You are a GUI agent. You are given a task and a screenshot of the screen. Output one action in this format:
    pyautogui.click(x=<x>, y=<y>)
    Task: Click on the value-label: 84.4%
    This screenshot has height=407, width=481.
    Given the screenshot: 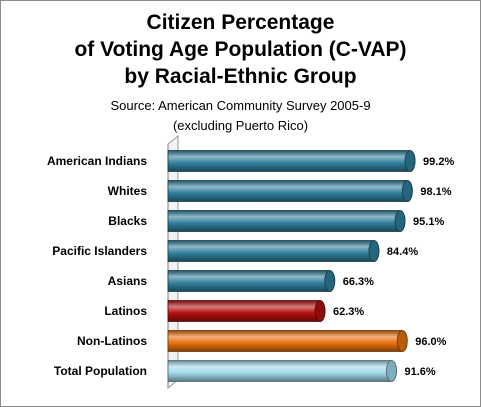 What is the action you would take?
    pyautogui.click(x=402, y=252)
    